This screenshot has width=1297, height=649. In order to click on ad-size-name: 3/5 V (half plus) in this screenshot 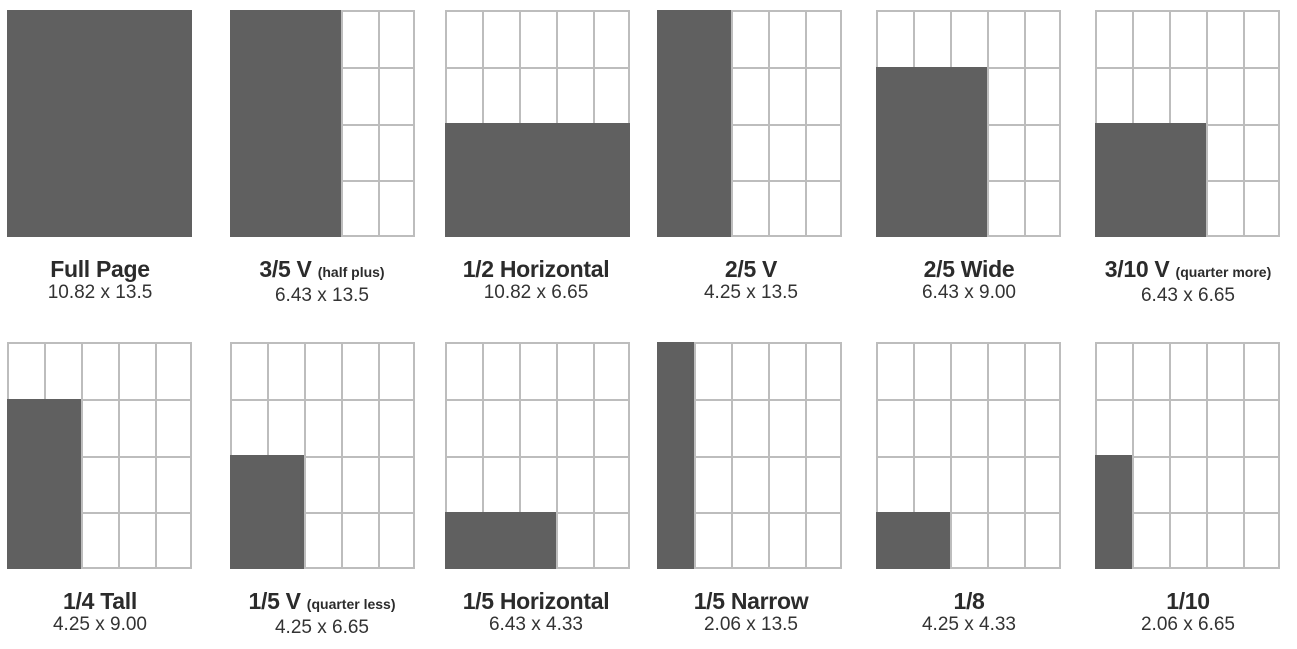, I will do `click(322, 270)`.